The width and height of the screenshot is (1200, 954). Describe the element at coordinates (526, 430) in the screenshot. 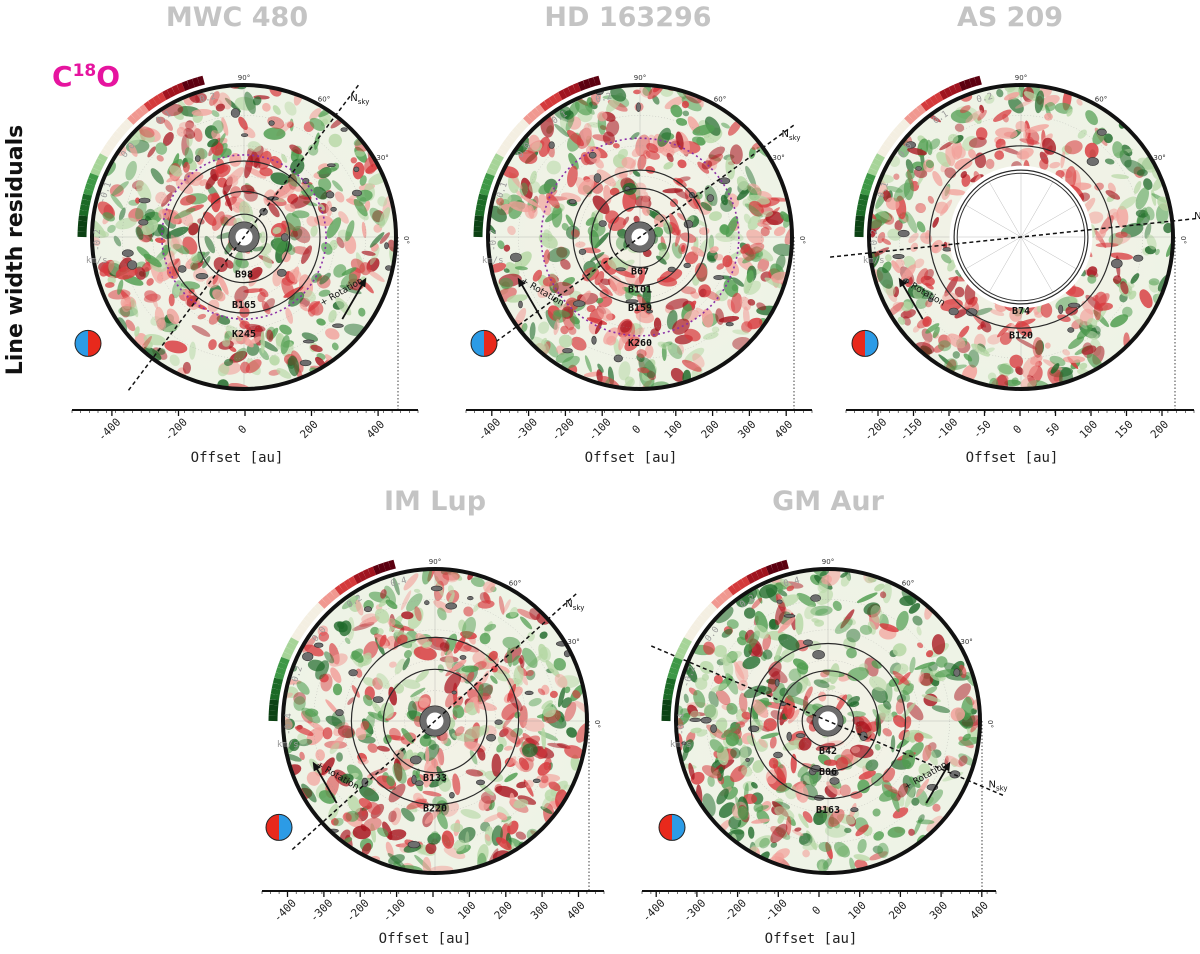

I see `x-tick-label: -300` at that location.